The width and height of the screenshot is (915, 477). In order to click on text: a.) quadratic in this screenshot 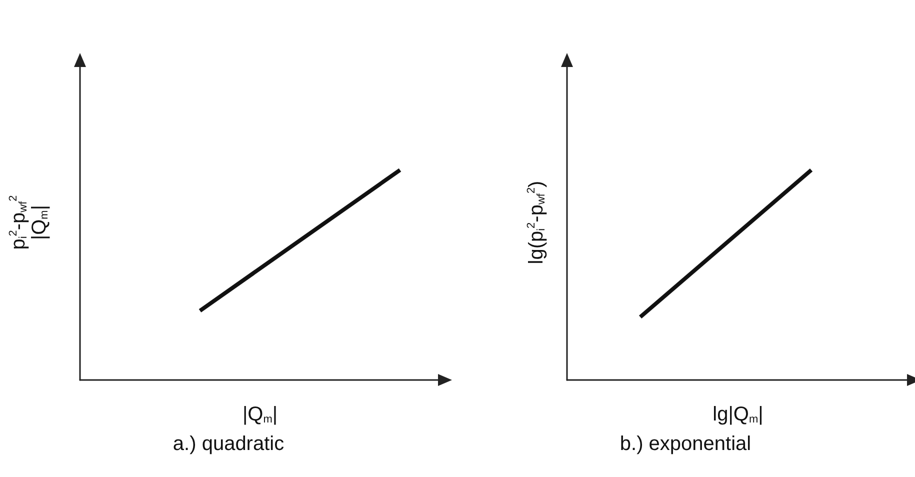, I will do `click(228, 444)`.